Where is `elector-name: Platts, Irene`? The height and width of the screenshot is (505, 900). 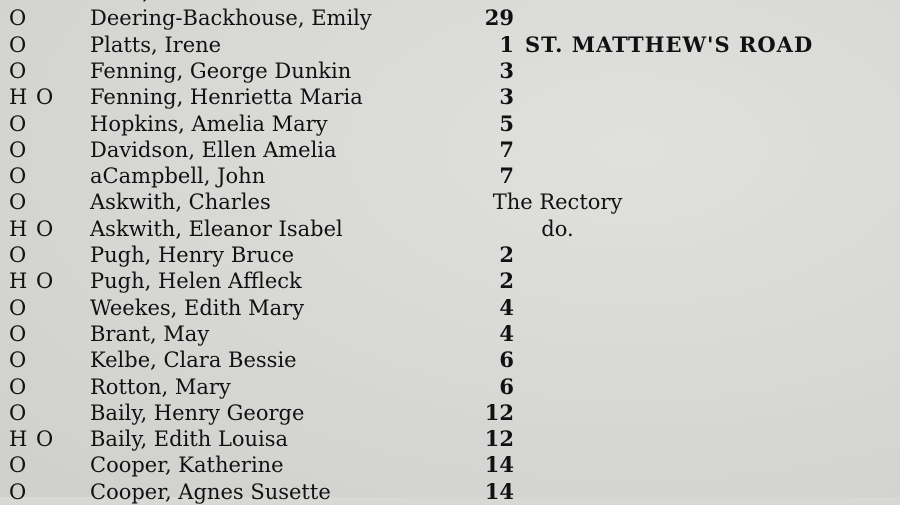
elector-name: Platts, Irene is located at coordinates (156, 44).